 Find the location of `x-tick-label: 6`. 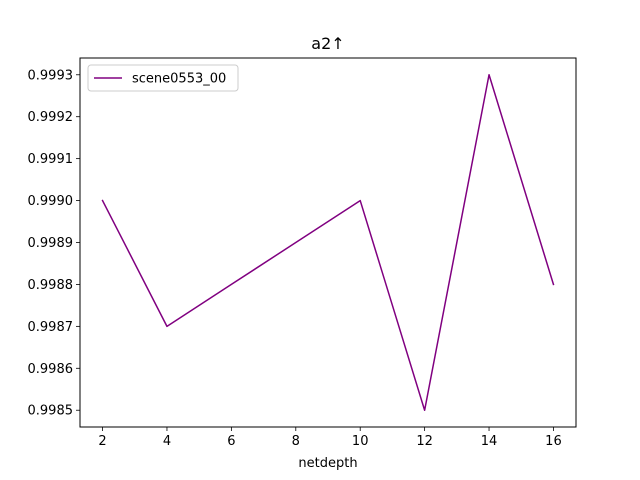

x-tick-label: 6 is located at coordinates (231, 441).